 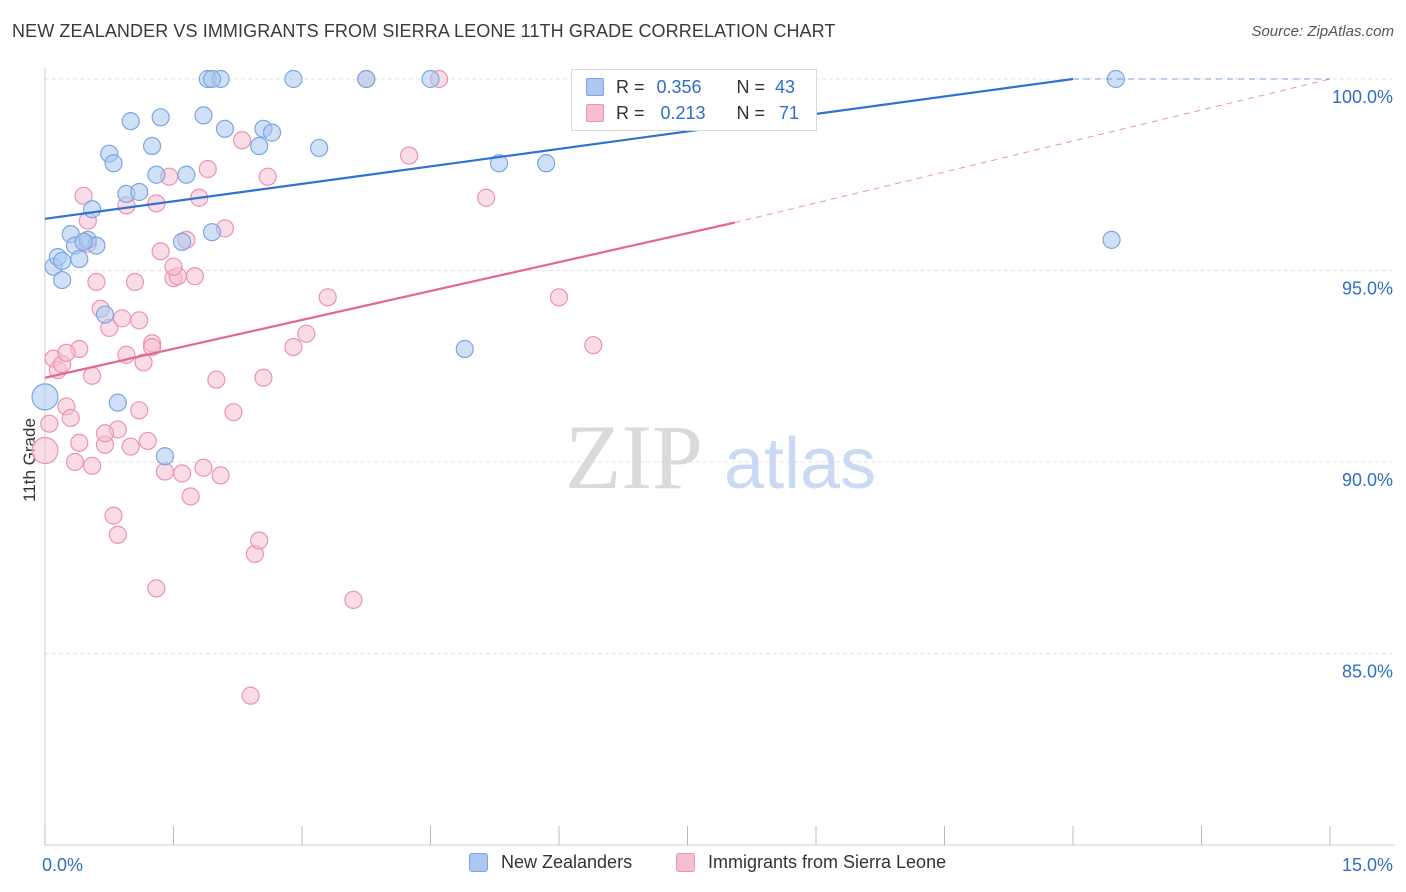 What do you see at coordinates (1367, 480) in the screenshot?
I see `y-tick-label: 90.0%` at bounding box center [1367, 480].